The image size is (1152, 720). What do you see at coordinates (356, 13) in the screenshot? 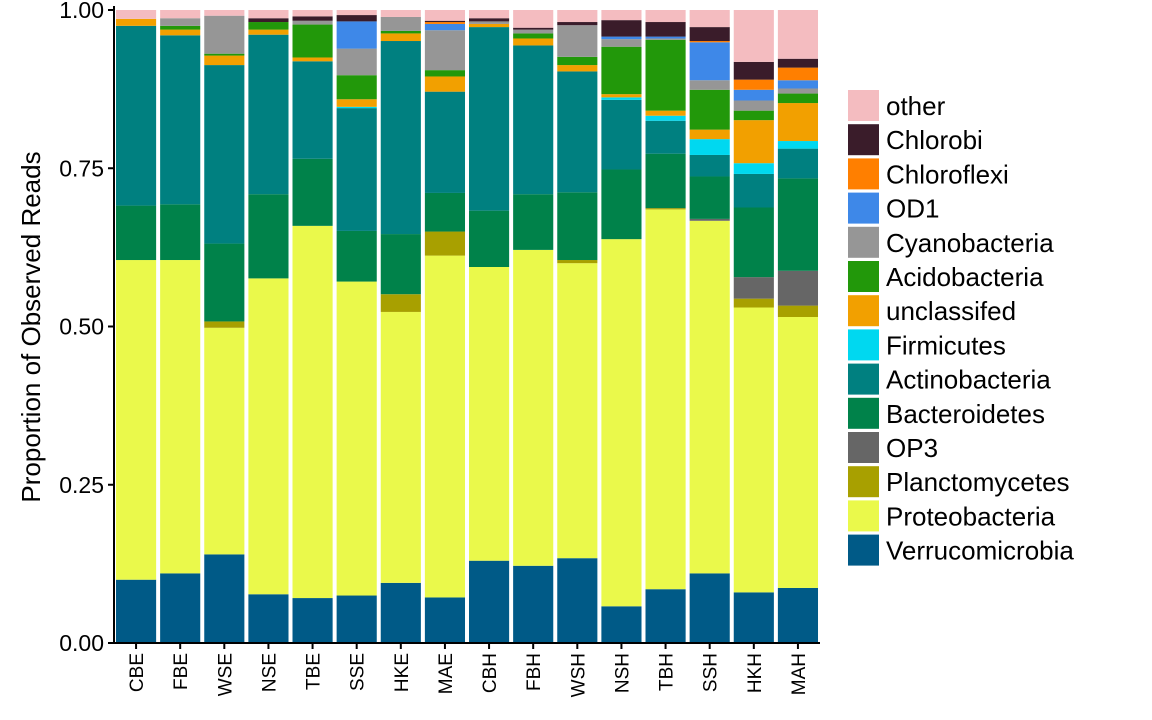
I see `bar-segment-sse-other` at bounding box center [356, 13].